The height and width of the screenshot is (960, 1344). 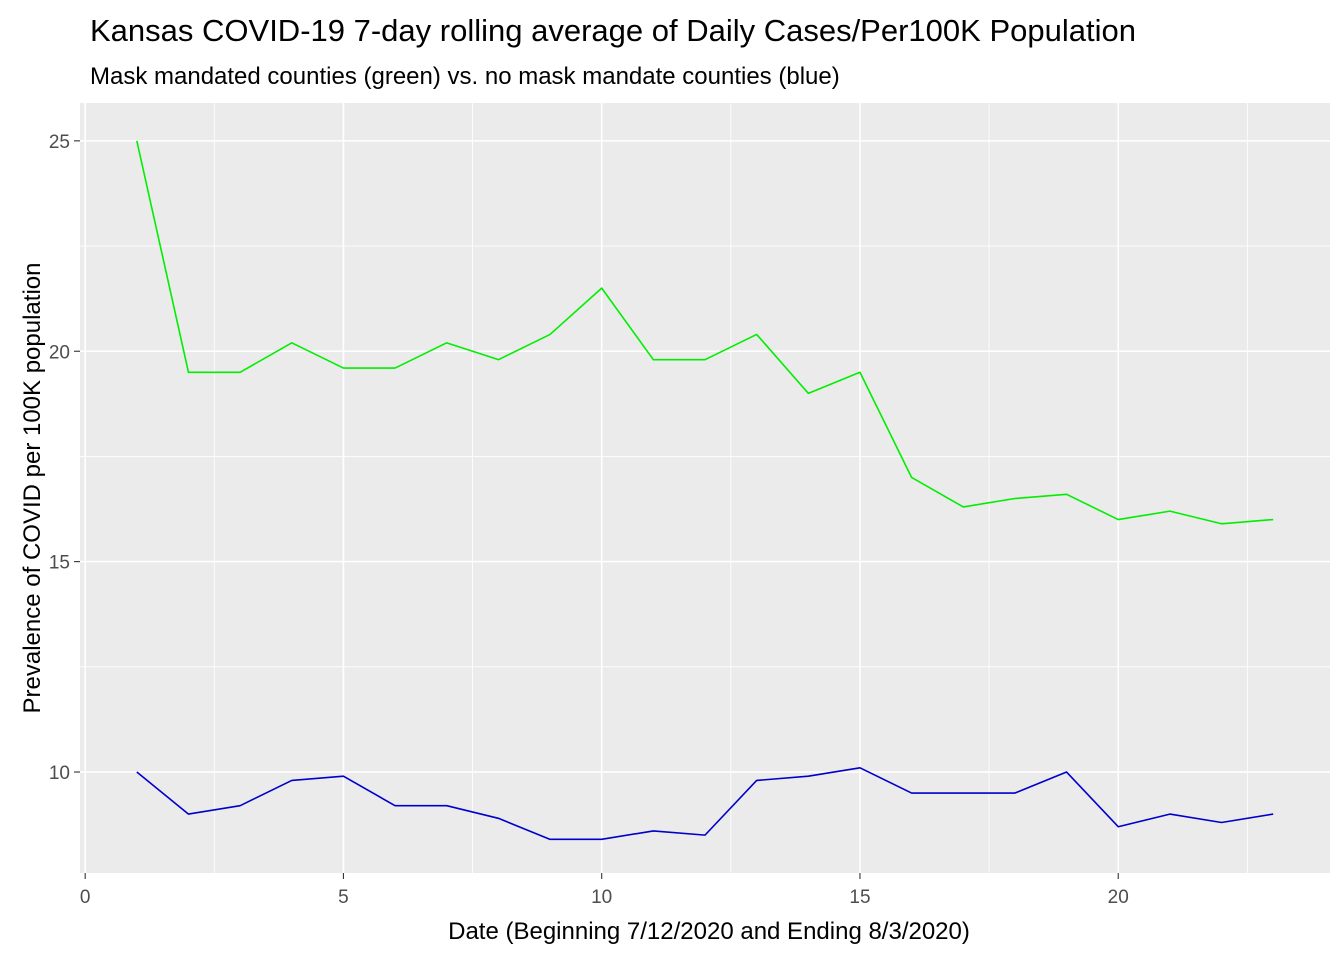 What do you see at coordinates (343, 897) in the screenshot?
I see `x-tick-label: 5` at bounding box center [343, 897].